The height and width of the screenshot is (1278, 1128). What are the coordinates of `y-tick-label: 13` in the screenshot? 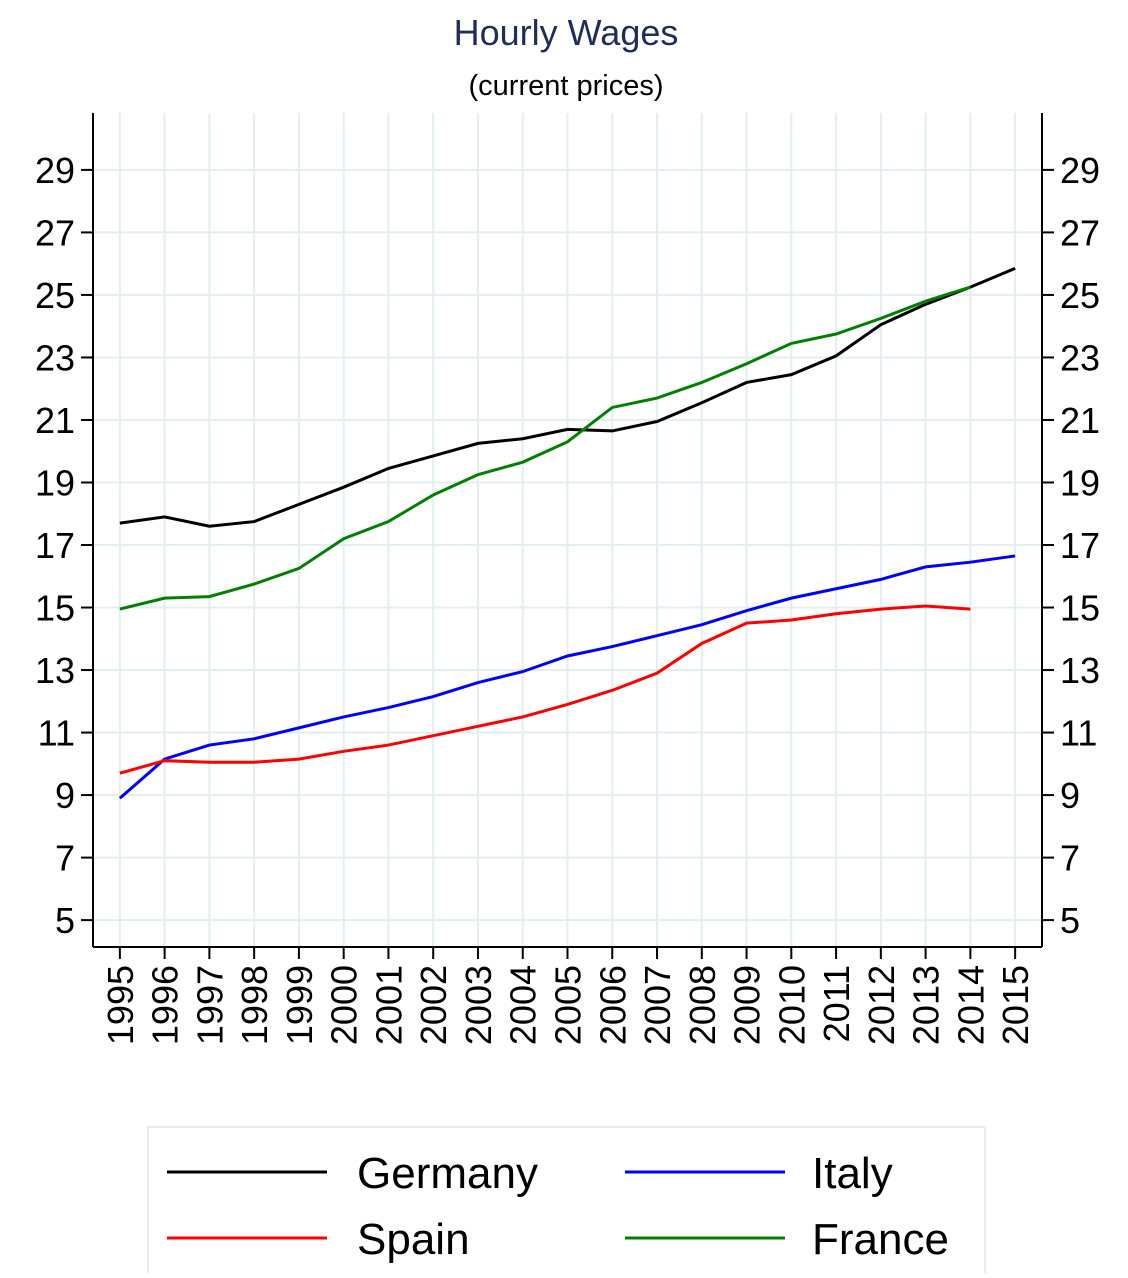 It's located at (55, 670).